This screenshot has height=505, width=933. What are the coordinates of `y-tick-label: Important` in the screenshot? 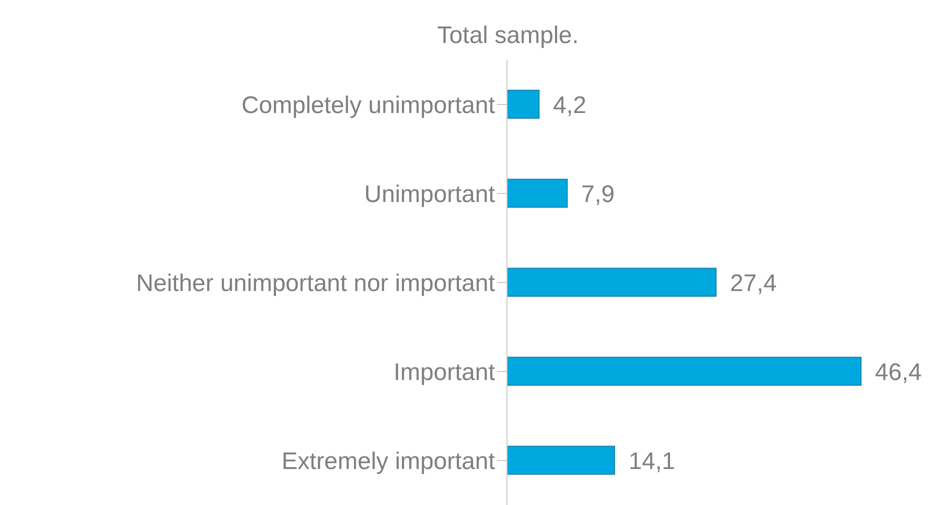 It's located at (445, 372).